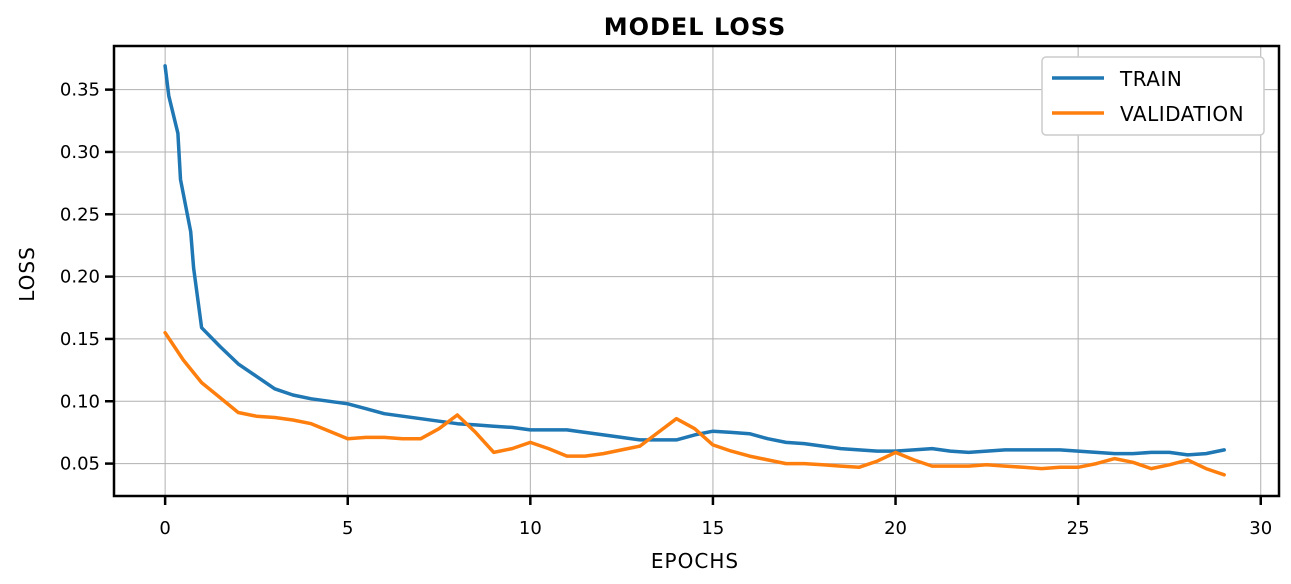 This screenshot has width=1291, height=584. Describe the element at coordinates (712, 528) in the screenshot. I see `x-tick-label: 15` at that location.